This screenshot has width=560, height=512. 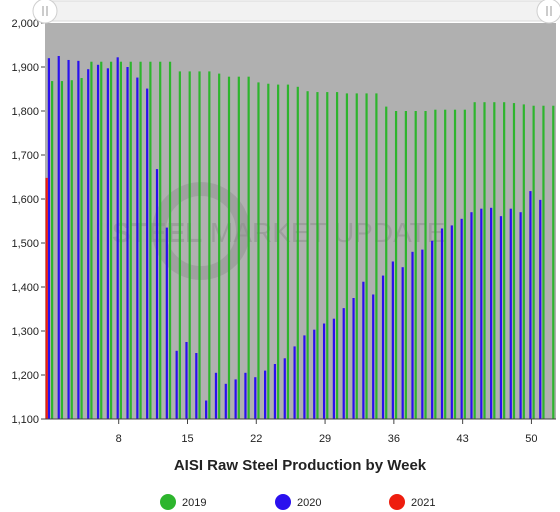 What do you see at coordinates (327, 432) in the screenshot?
I see `x-axis: 8 15 22 29 36 43 50` at bounding box center [327, 432].